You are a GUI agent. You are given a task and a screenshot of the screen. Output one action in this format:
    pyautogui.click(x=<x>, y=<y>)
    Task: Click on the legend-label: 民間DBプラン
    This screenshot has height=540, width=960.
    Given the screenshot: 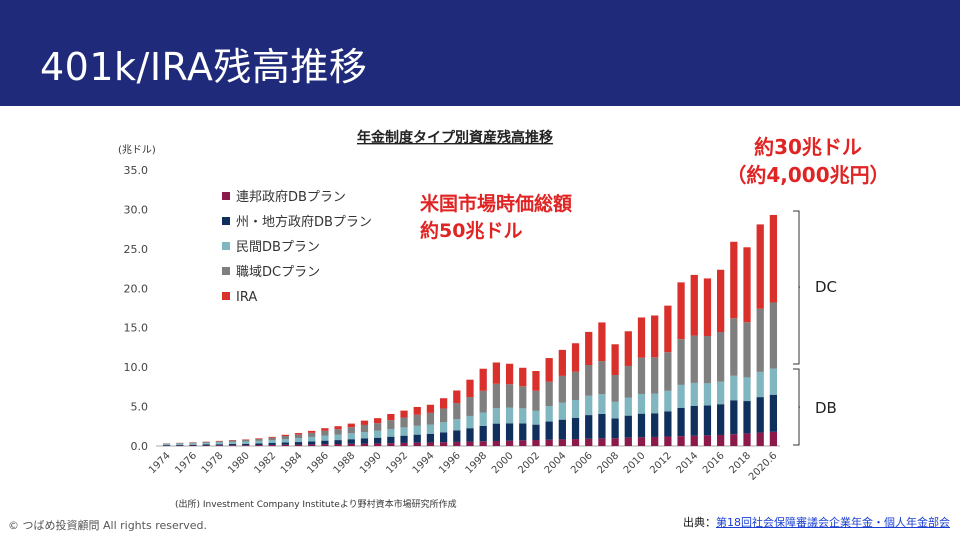 What is the action you would take?
    pyautogui.click(x=278, y=247)
    